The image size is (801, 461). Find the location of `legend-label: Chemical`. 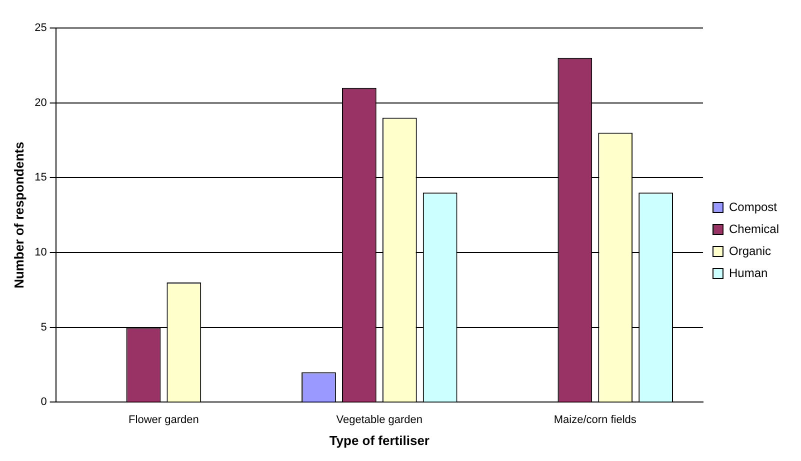

legend-label: Chemical is located at coordinates (753, 229).